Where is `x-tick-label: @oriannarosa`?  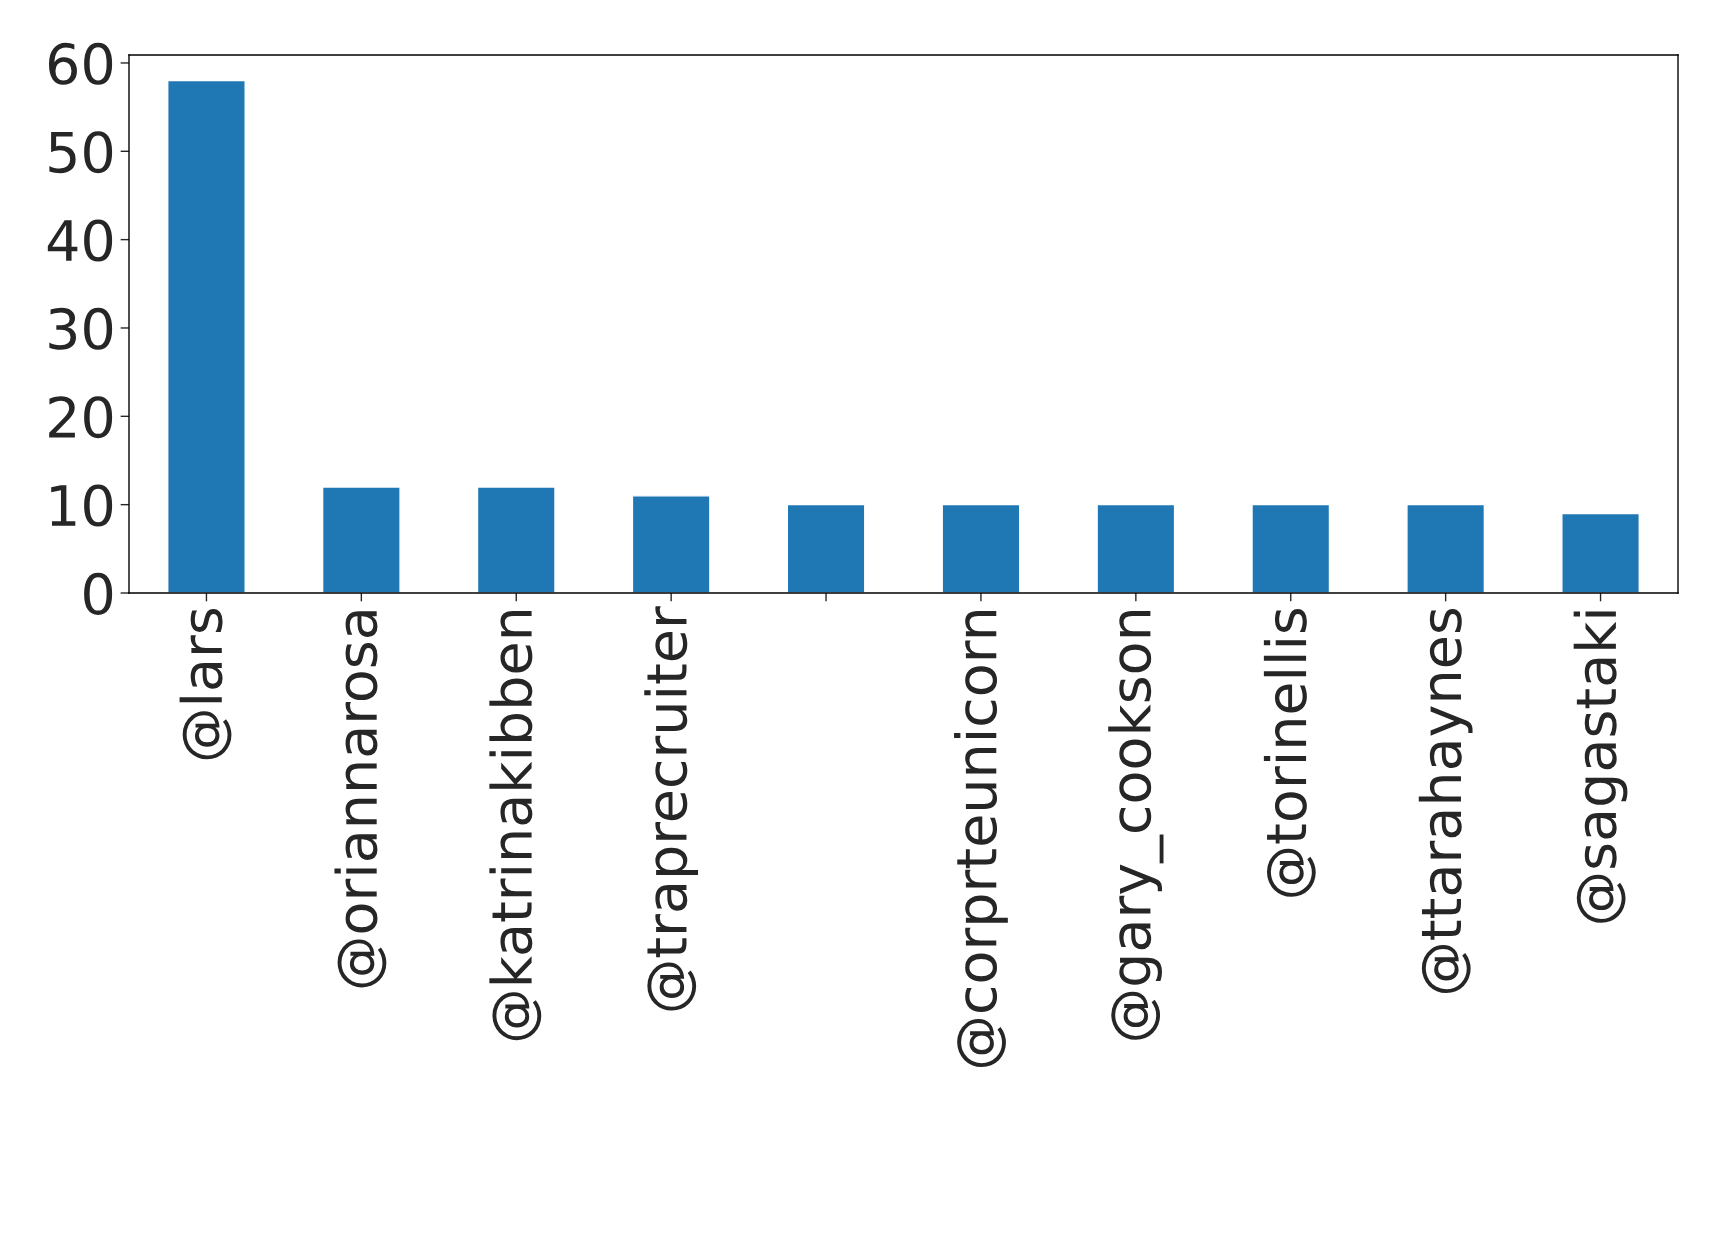
x-tick-label: @oriannarosa is located at coordinates (360, 799).